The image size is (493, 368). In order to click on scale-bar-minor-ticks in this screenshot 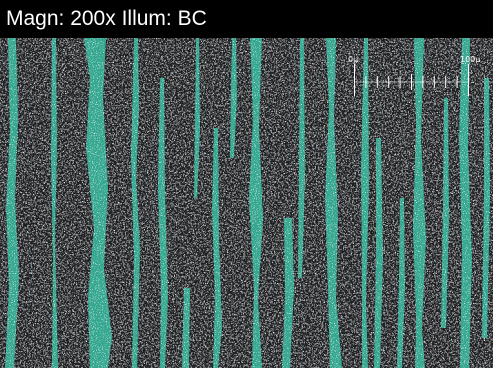, I will do `click(411, 82)`.